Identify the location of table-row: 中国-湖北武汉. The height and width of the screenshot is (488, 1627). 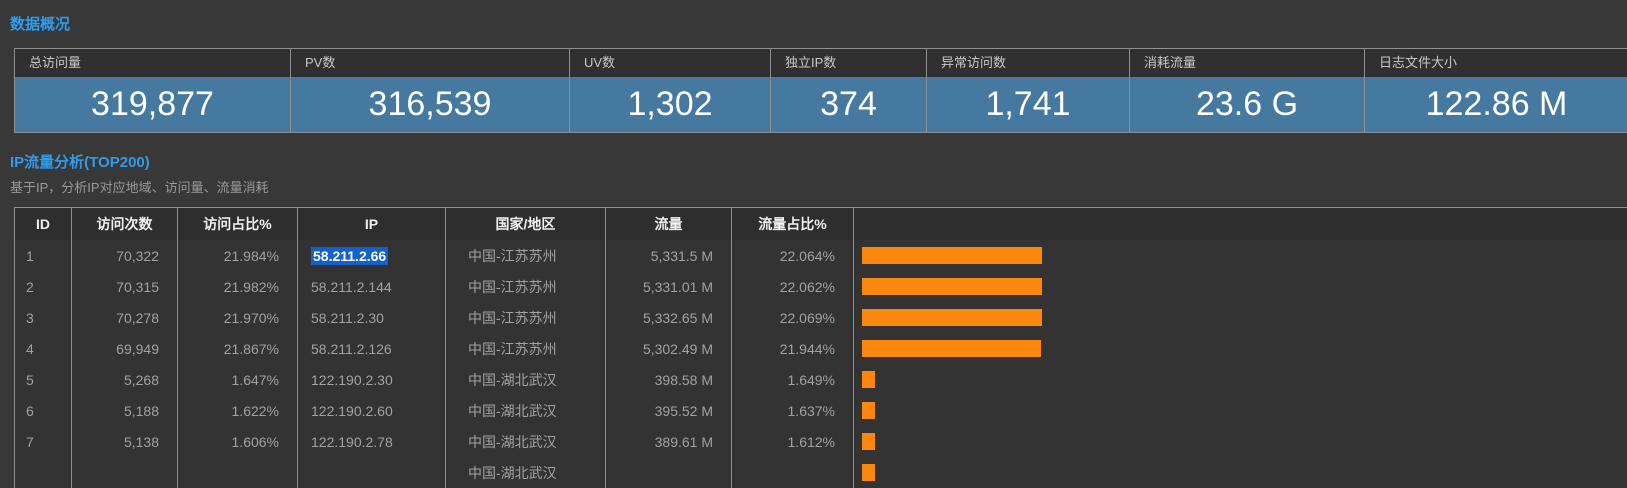
(821, 472).